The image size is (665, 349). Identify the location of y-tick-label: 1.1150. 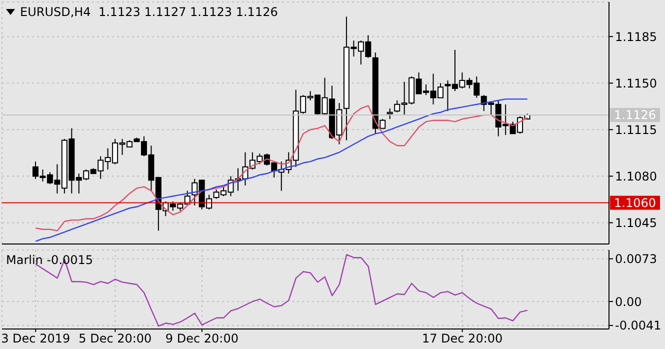
(636, 83).